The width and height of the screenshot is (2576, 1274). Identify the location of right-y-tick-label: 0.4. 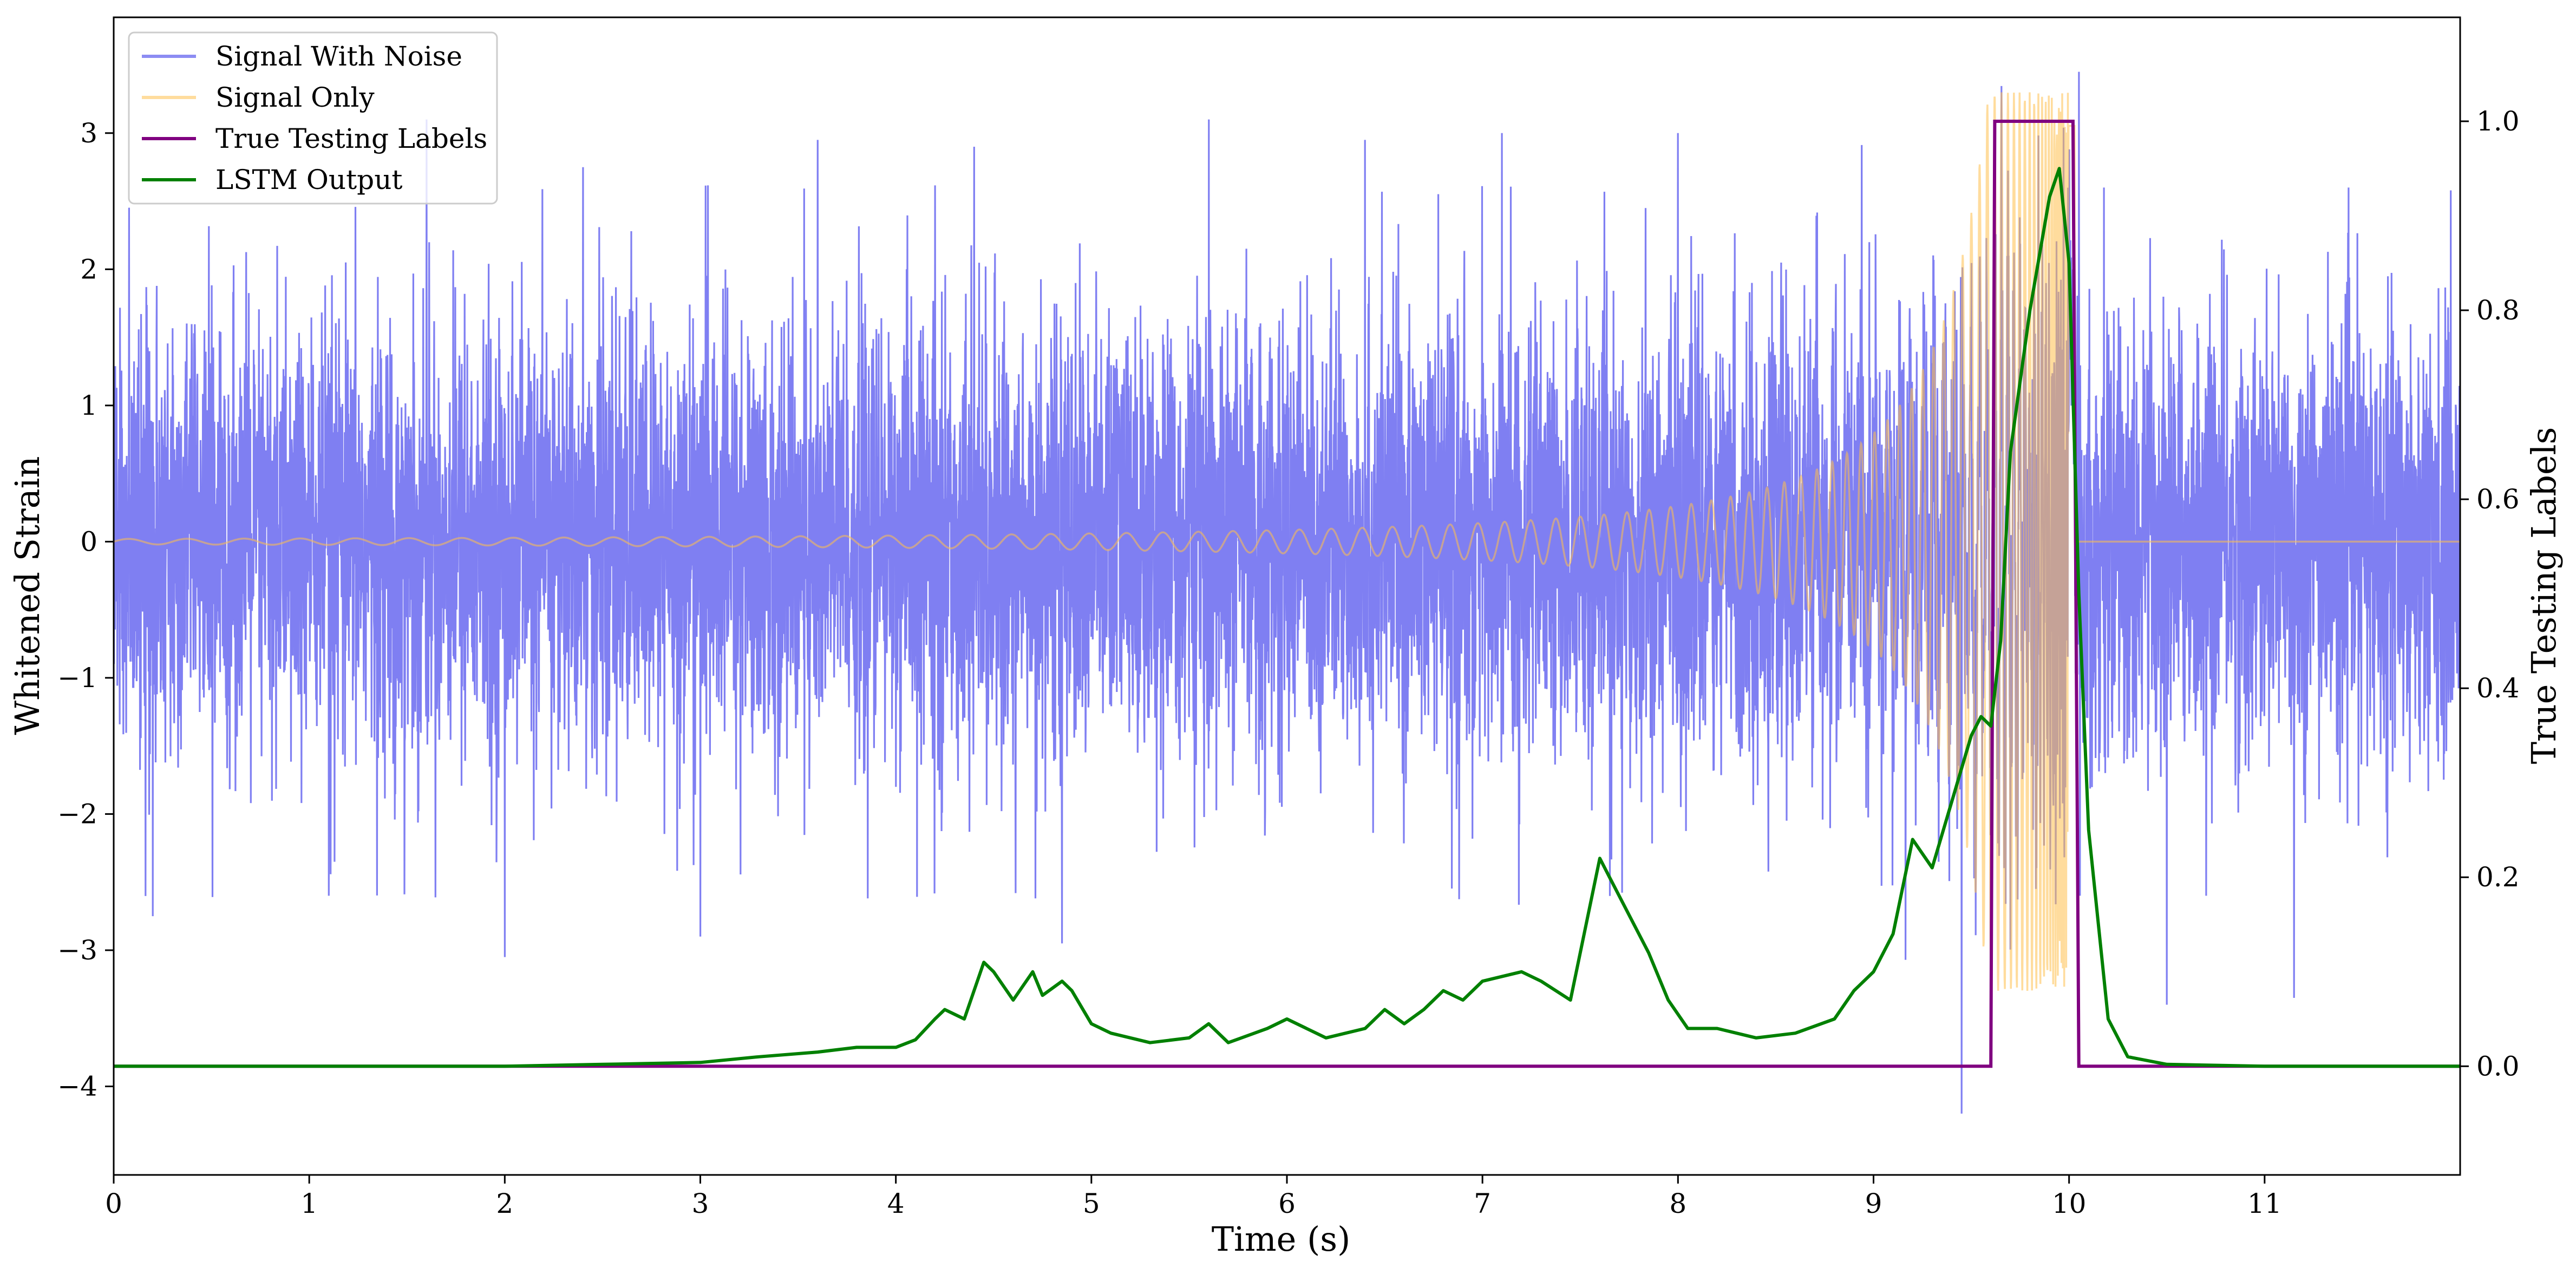
(2498, 688).